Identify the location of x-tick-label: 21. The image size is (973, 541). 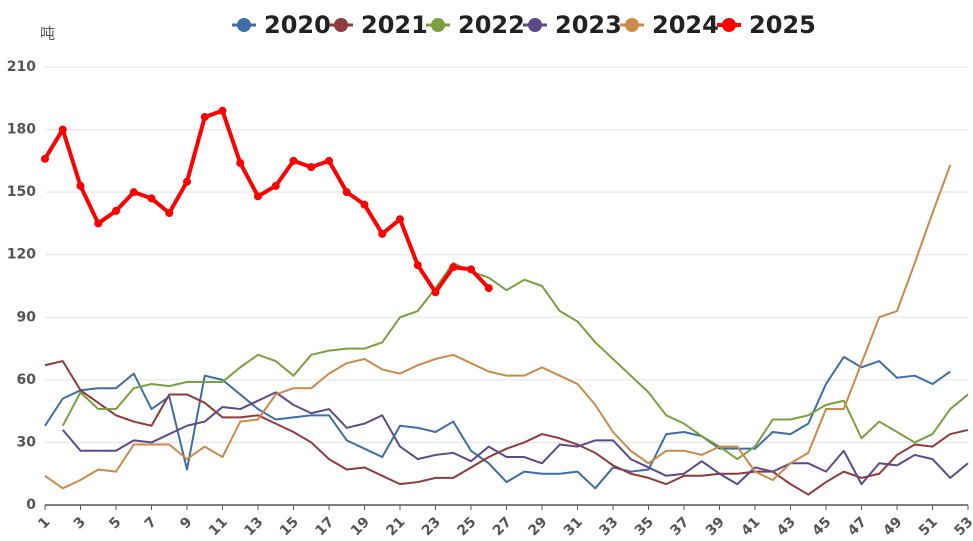
(395, 526).